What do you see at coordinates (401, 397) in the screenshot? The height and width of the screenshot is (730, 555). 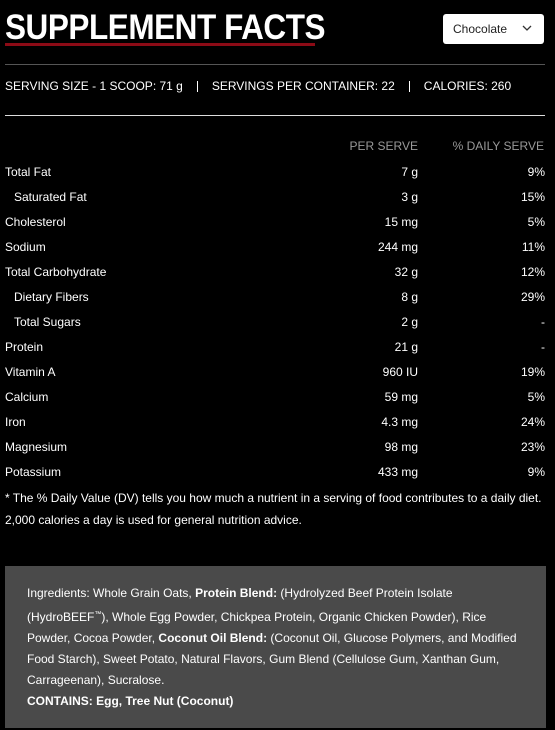 I see `amount: 59 mg` at bounding box center [401, 397].